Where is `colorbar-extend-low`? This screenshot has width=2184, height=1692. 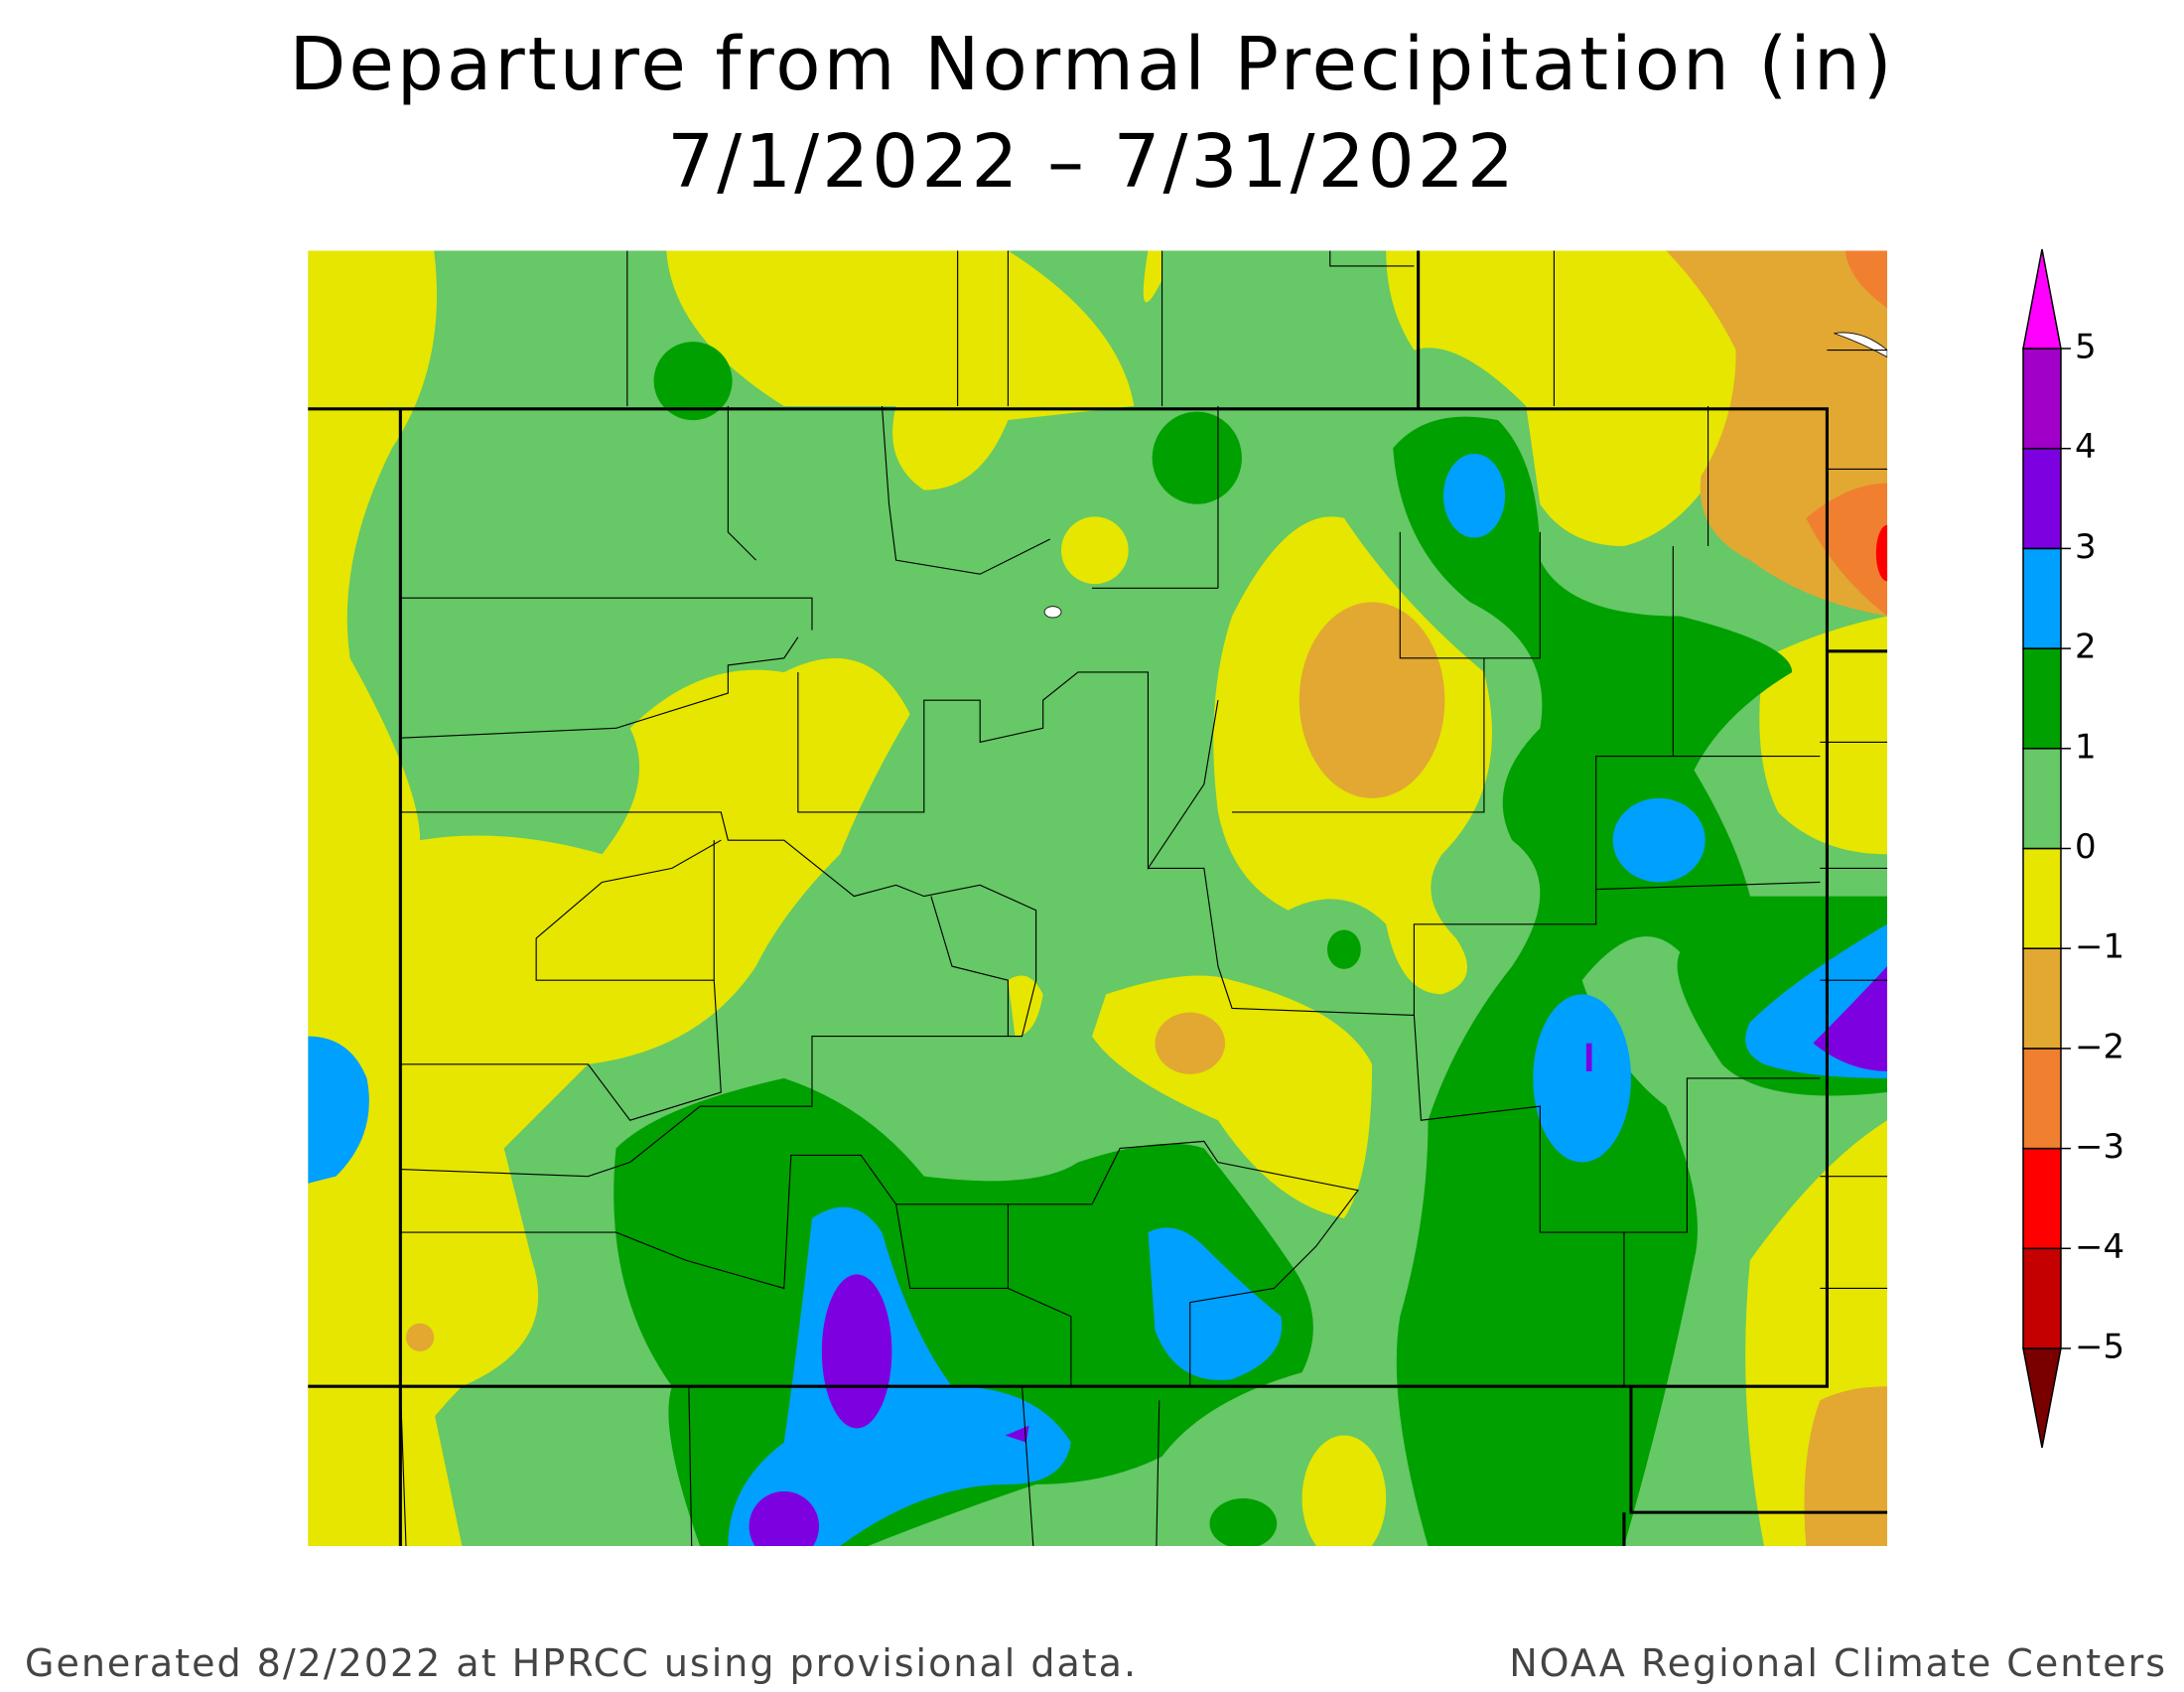
colorbar-extend-low is located at coordinates (2042, 1398).